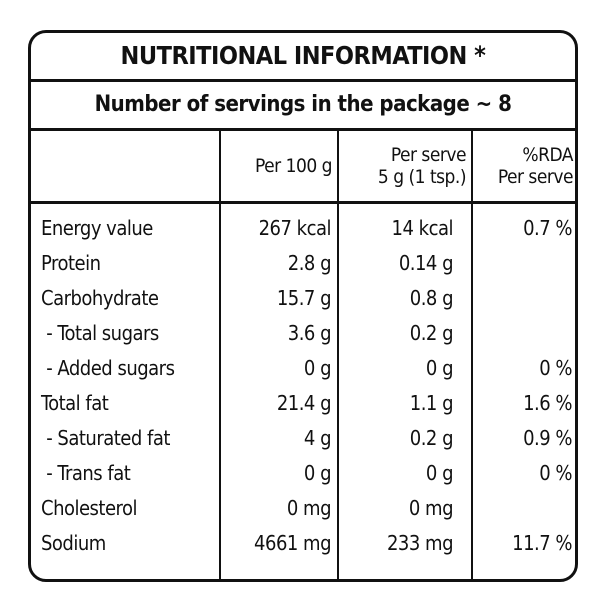 The width and height of the screenshot is (600, 600). I want to click on nutrient-name: - Saturated fat, so click(105, 438).